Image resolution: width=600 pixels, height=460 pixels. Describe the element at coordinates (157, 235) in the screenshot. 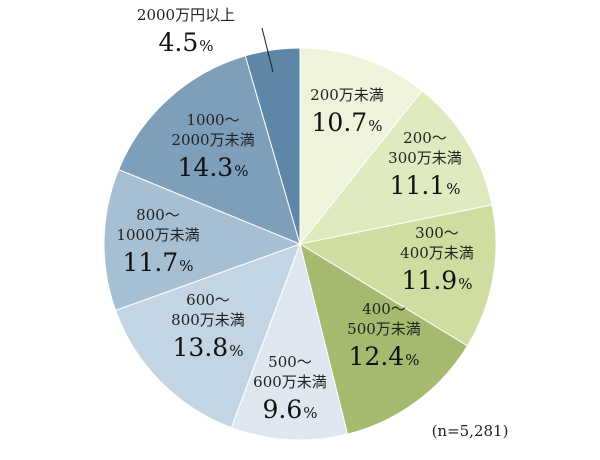

I see `slice-category-label: 1000万未満` at that location.